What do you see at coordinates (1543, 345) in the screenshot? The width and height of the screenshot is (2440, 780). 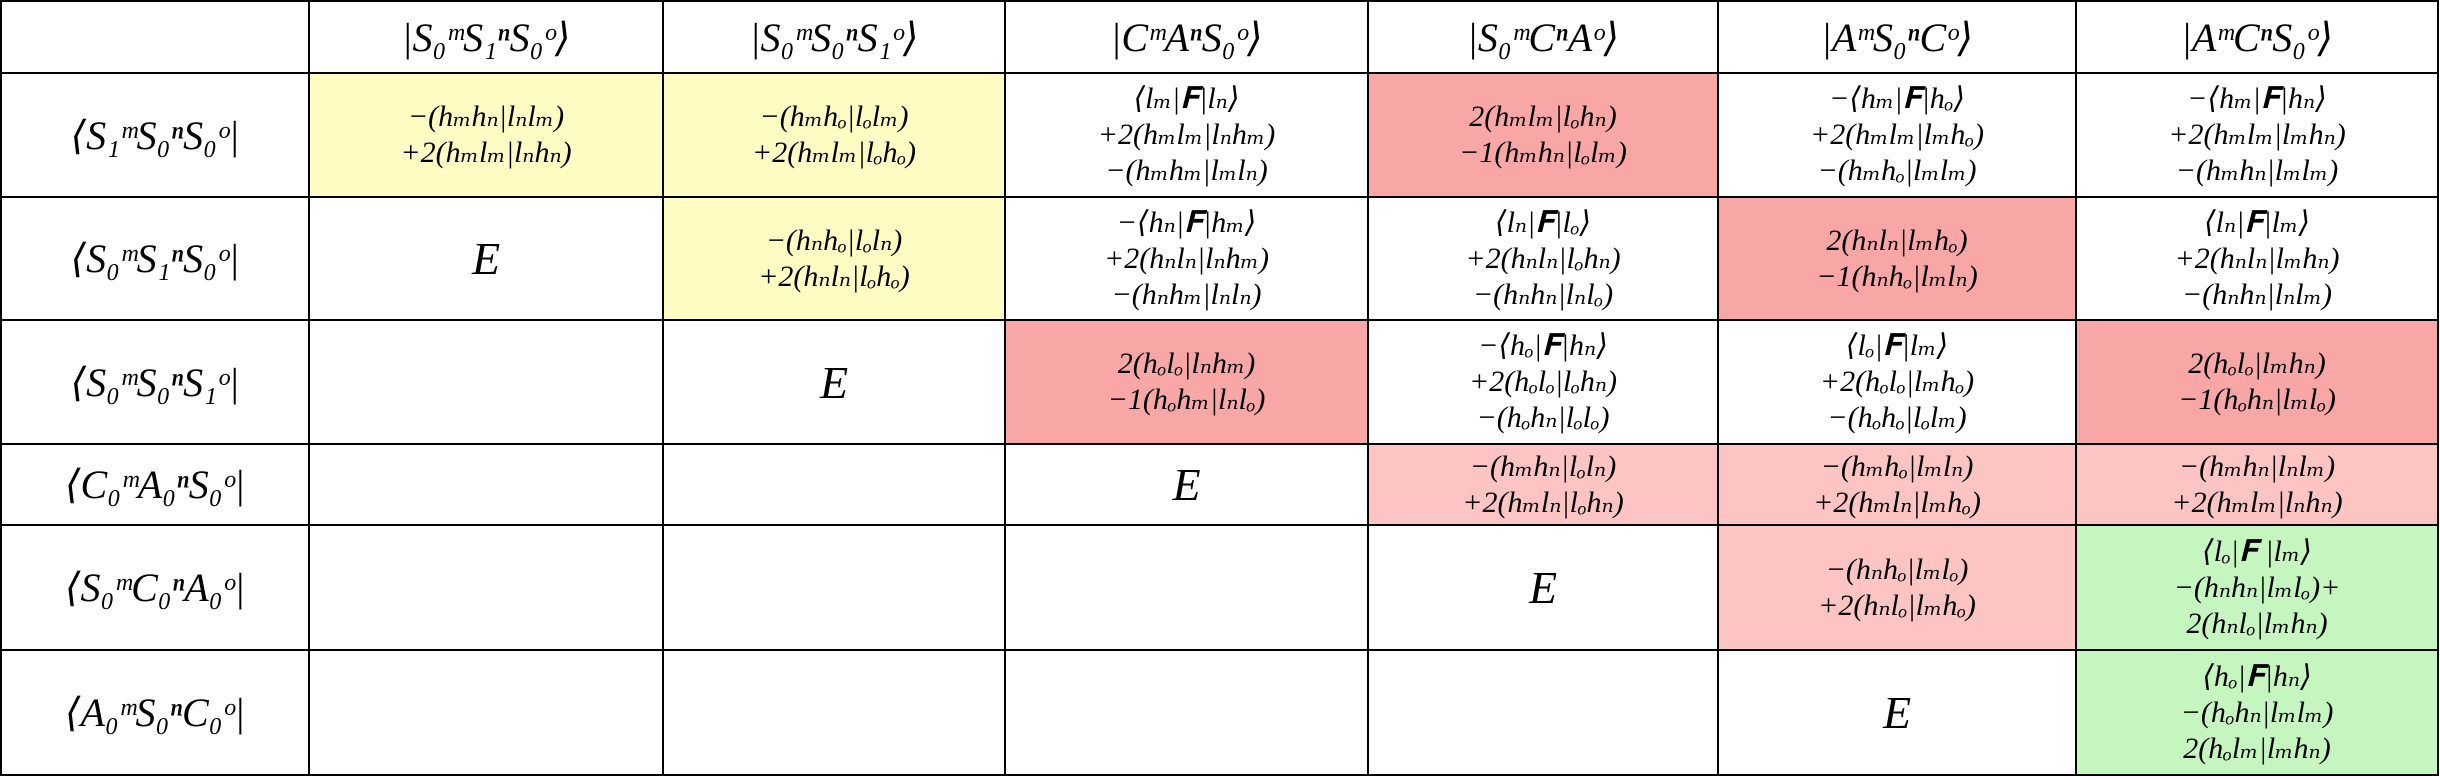 I see `cell-line: −⟨hₒ|𝐅|hₙ⟩` at bounding box center [1543, 345].